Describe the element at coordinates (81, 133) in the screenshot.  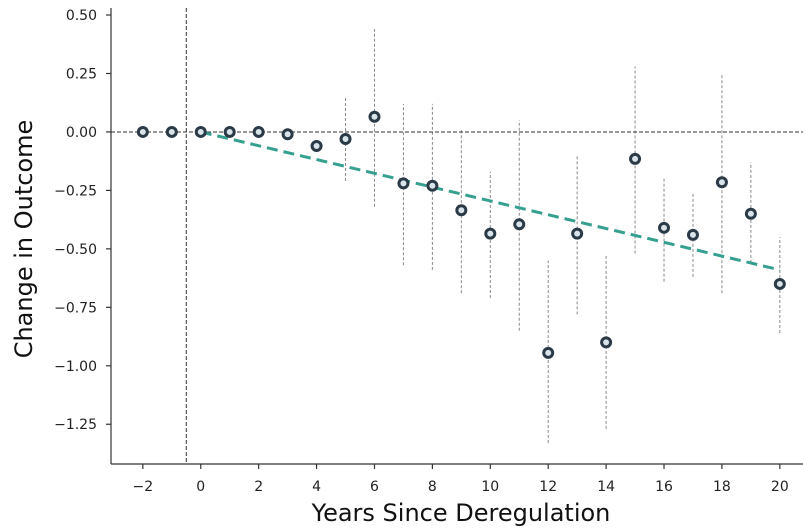
I see `y-tick-label: 0.00` at that location.